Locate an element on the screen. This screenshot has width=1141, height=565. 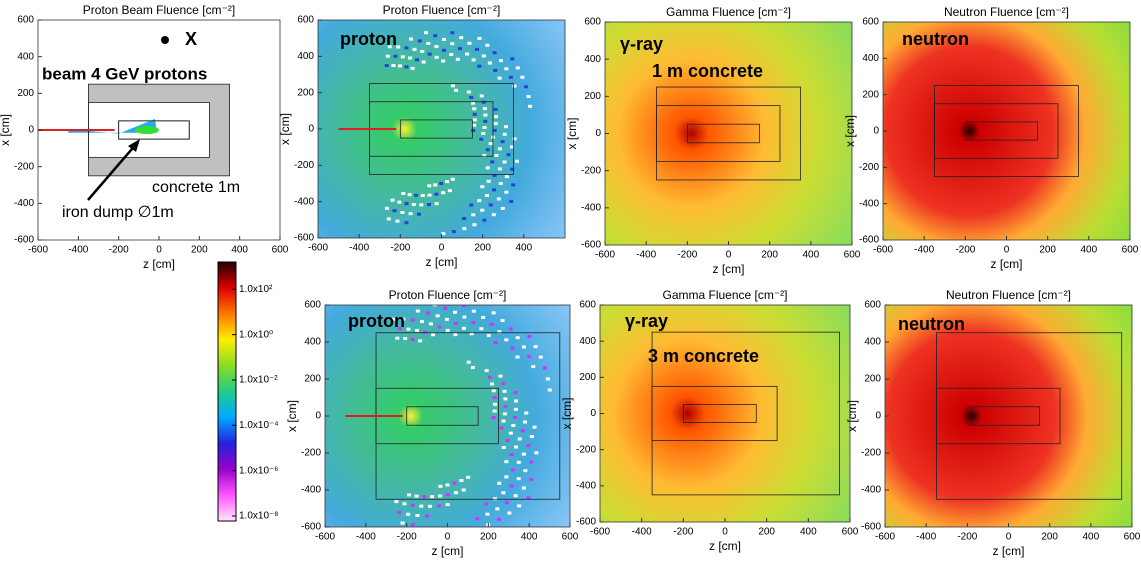
annotation: proton is located at coordinates (376, 321).